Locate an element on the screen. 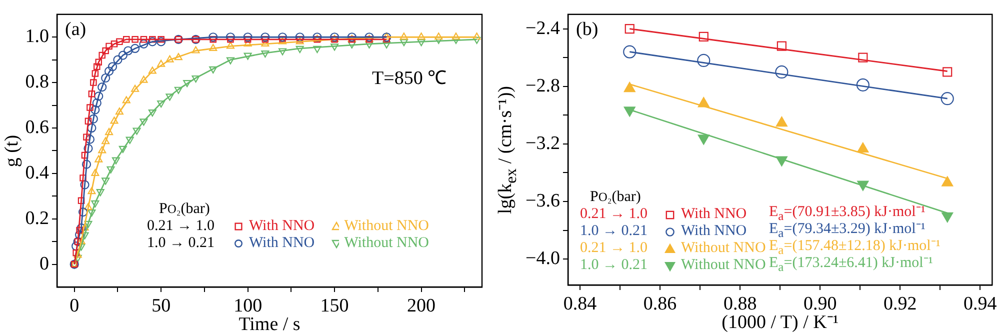 This screenshot has height=336, width=1000. y-tick-label: 0.8 is located at coordinates (37, 82).